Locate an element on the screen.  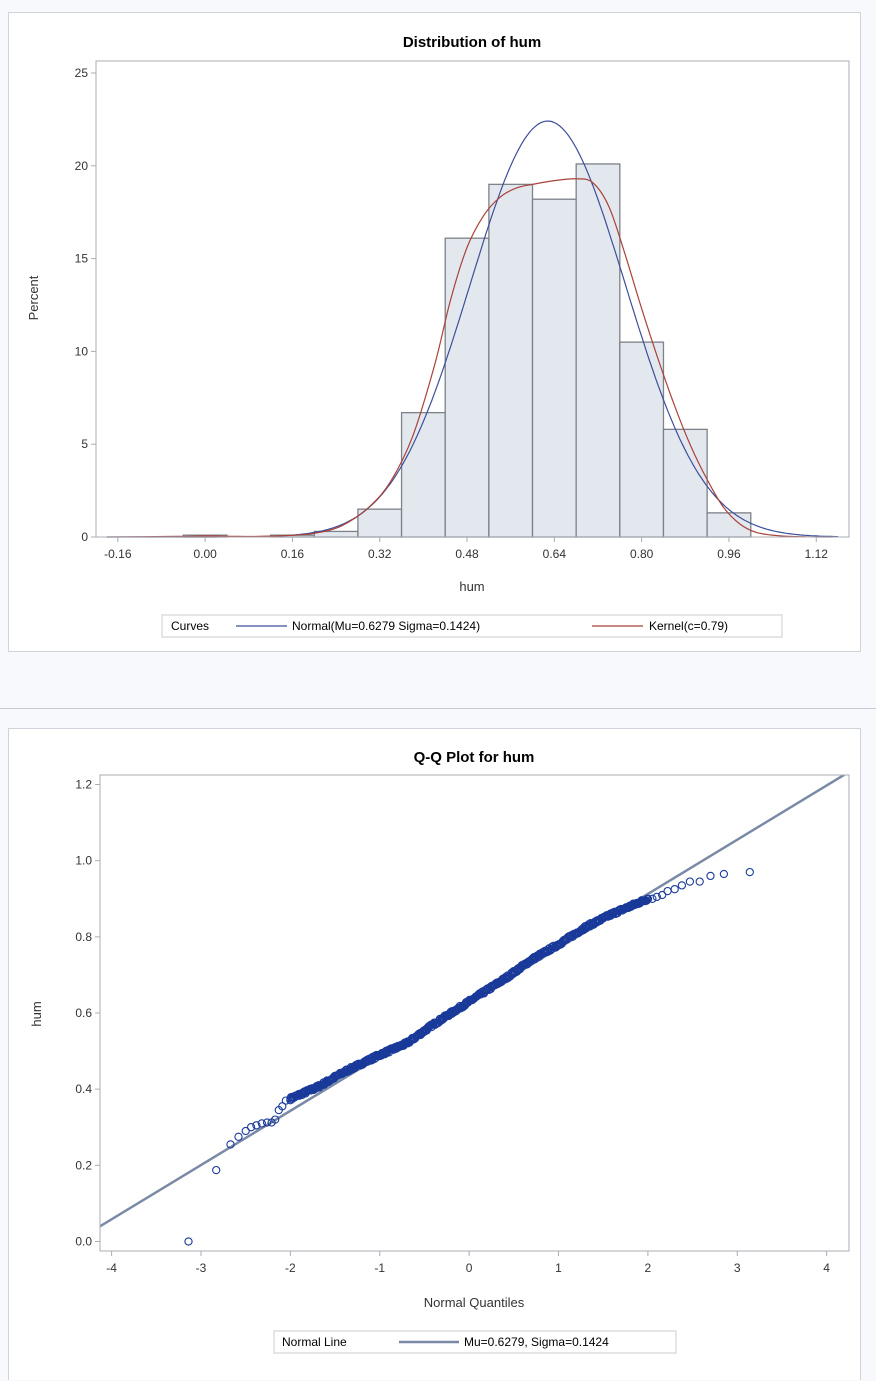
histogram-x-axis-label: hum is located at coordinates (471, 586).